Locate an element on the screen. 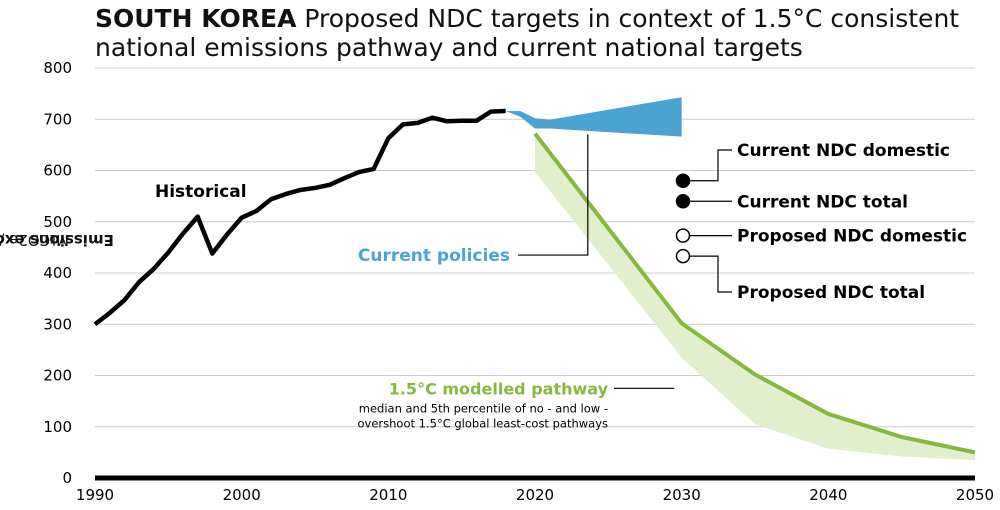 Image resolution: width=1000 pixels, height=510 pixels. ndc-label: Proposed NDC total is located at coordinates (831, 293).